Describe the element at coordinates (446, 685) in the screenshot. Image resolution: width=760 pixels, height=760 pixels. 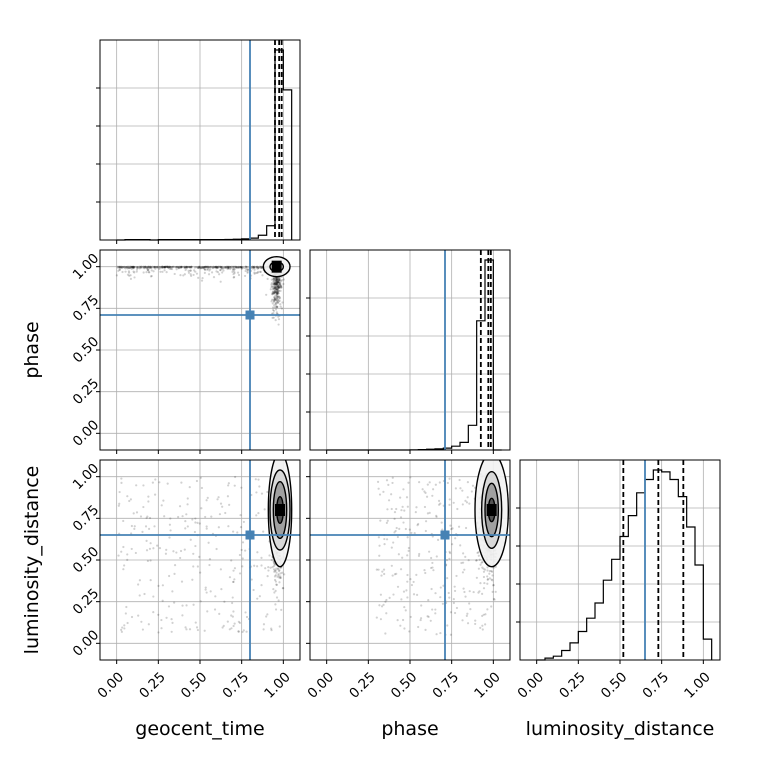
I see `x-tick-label: 0.75` at that location.